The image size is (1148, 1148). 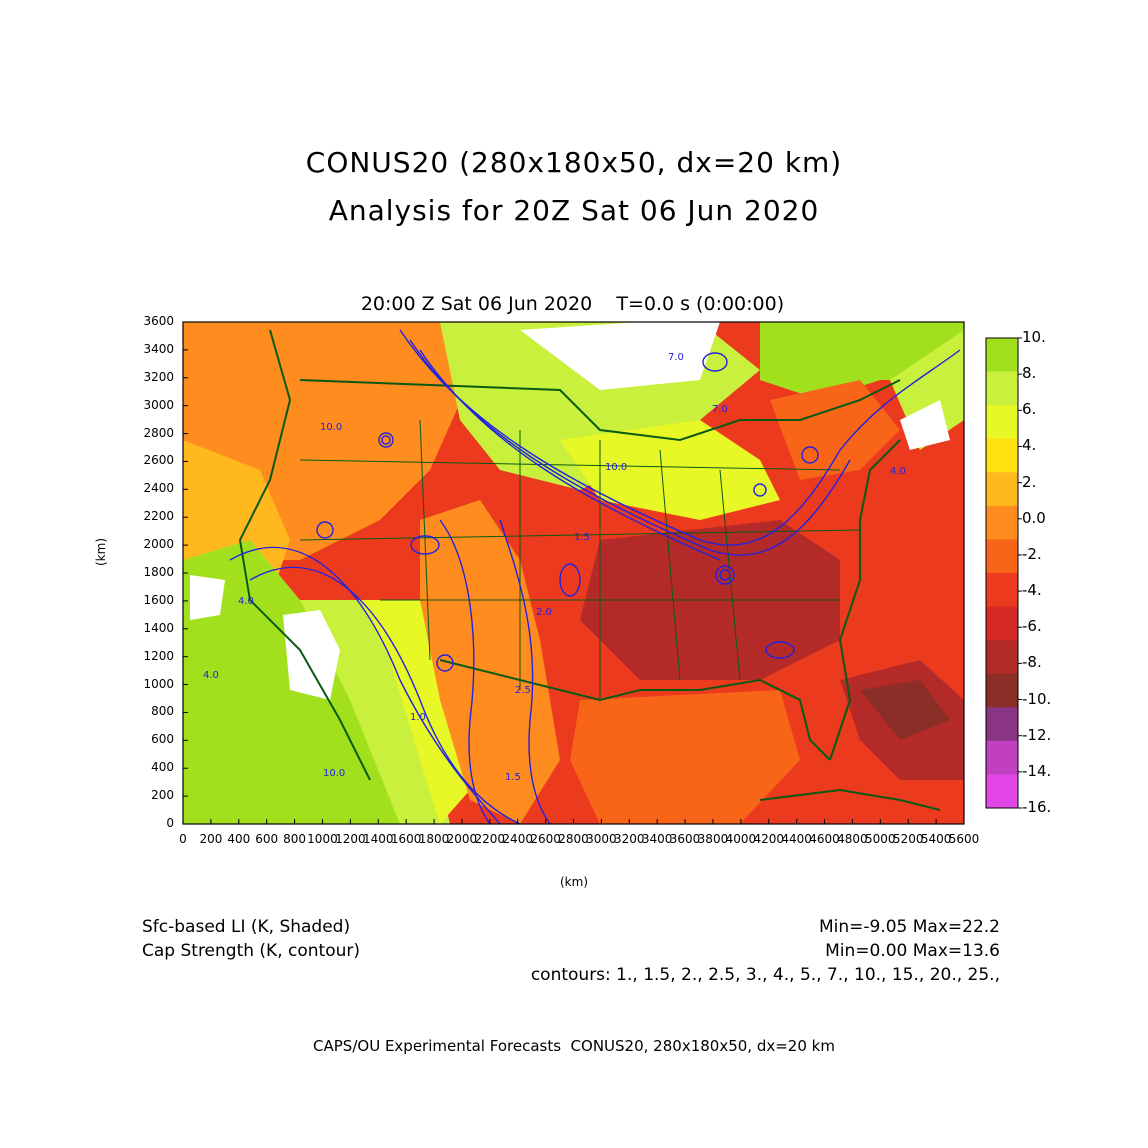 I want to click on colorbar-label: 8., so click(x=1029, y=373).